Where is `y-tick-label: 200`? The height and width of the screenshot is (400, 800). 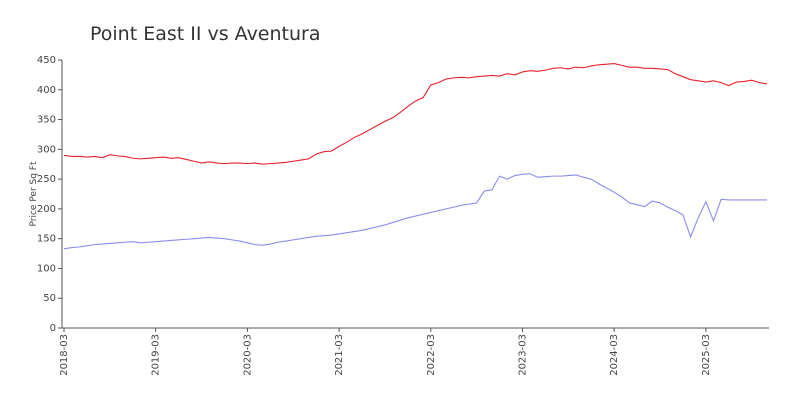 y-tick-label: 200 is located at coordinates (46, 209).